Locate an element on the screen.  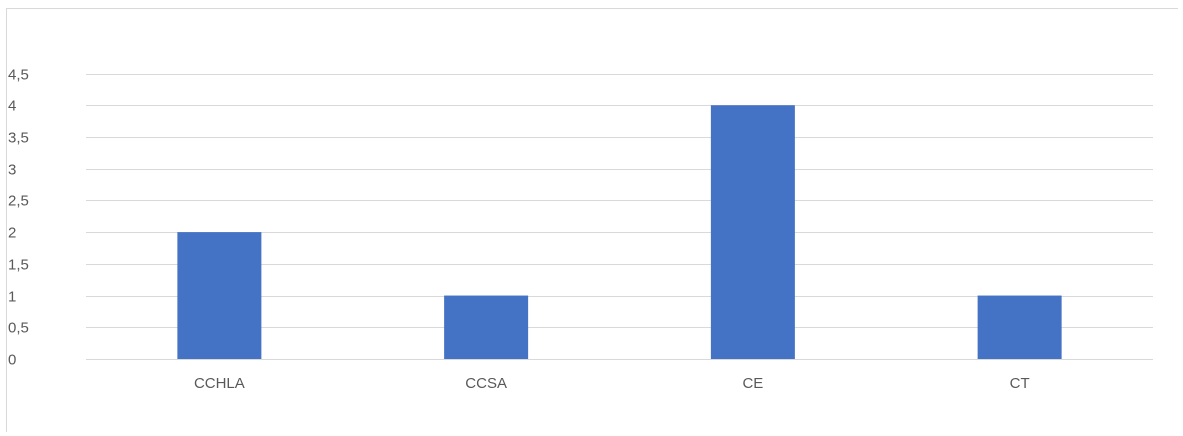
x-category-label: CCHLA is located at coordinates (219, 383).